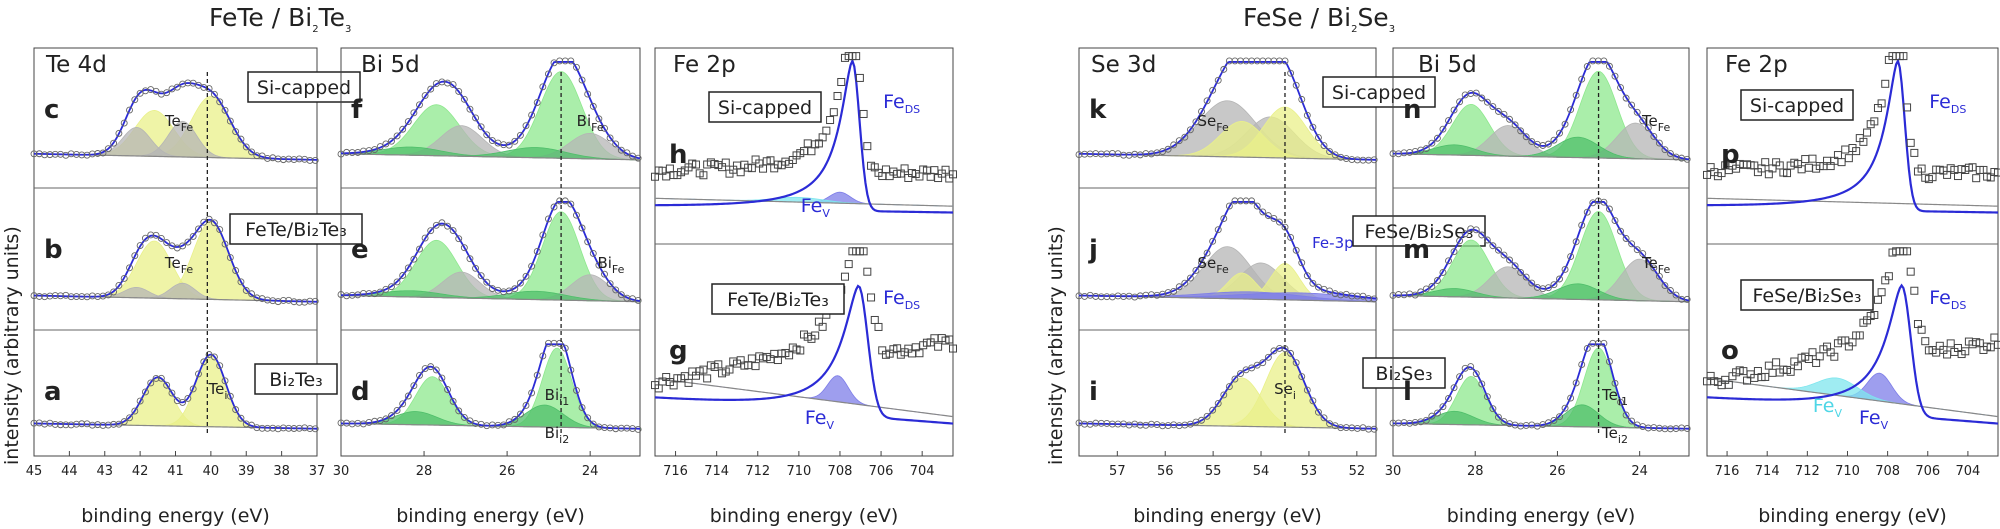  Describe the element at coordinates (296, 230) in the screenshot. I see `sample-label: FeTe/Bi₂Te₃` at that location.